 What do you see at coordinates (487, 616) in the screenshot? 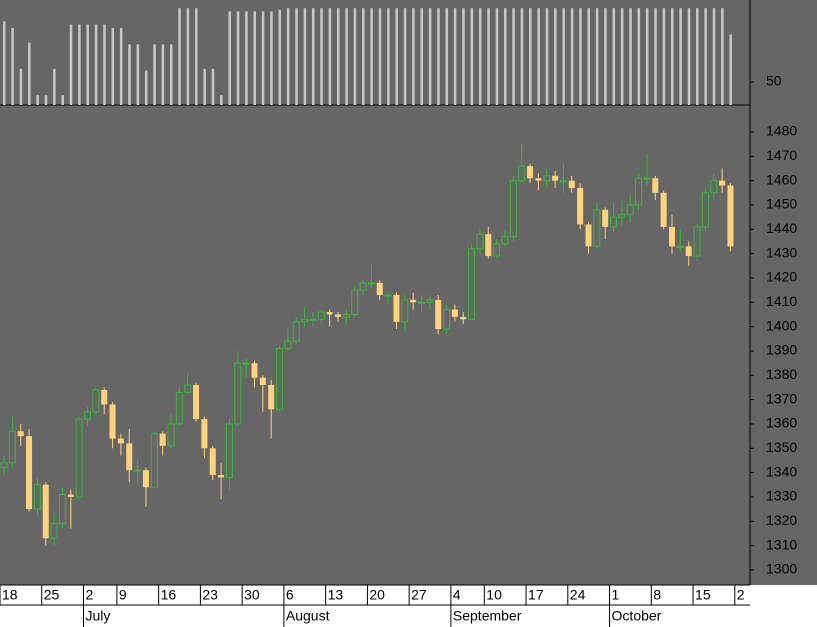
I see `month-label: September` at bounding box center [487, 616].